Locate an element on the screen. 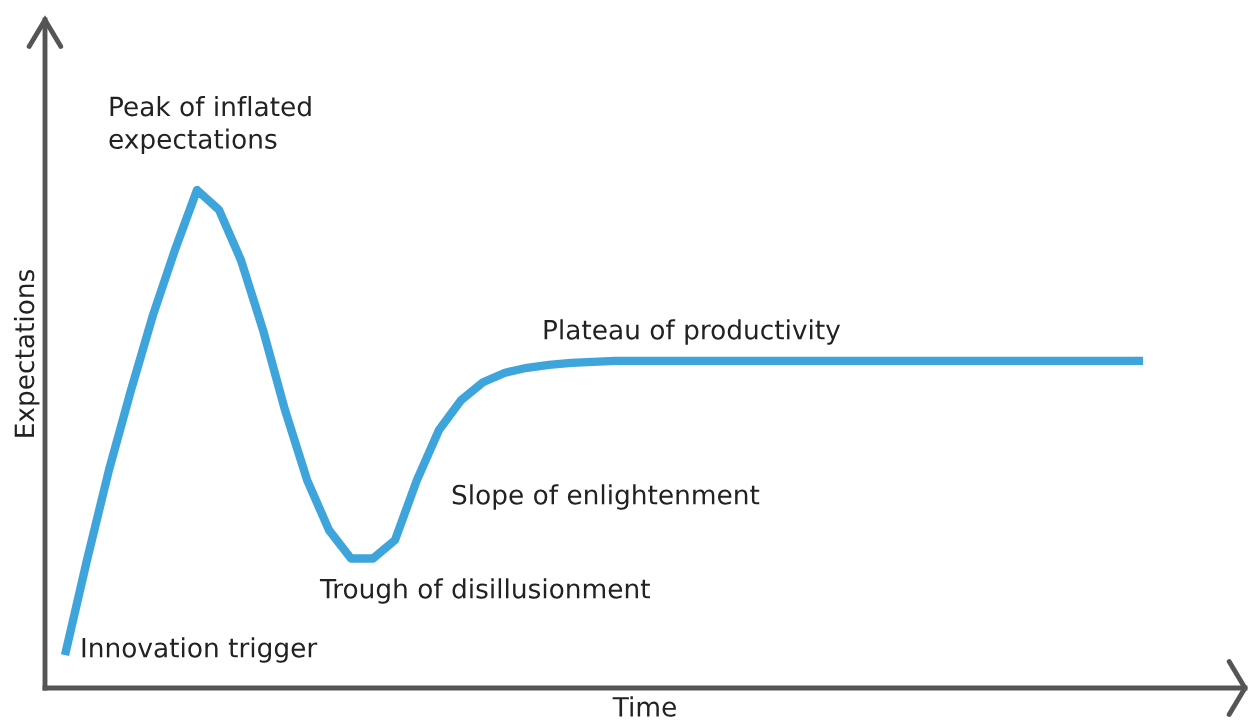 This screenshot has width=1252, height=725. annotation: Plateau of productivity is located at coordinates (692, 332).